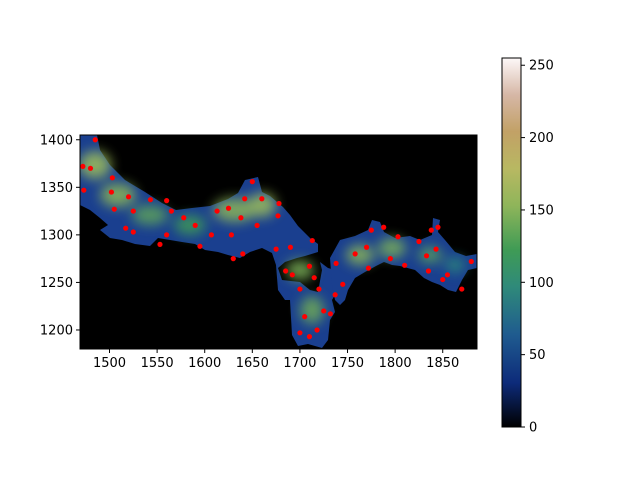  I want to click on y-axis: 1200 1250 1300 1350 1400, so click(60, 235).